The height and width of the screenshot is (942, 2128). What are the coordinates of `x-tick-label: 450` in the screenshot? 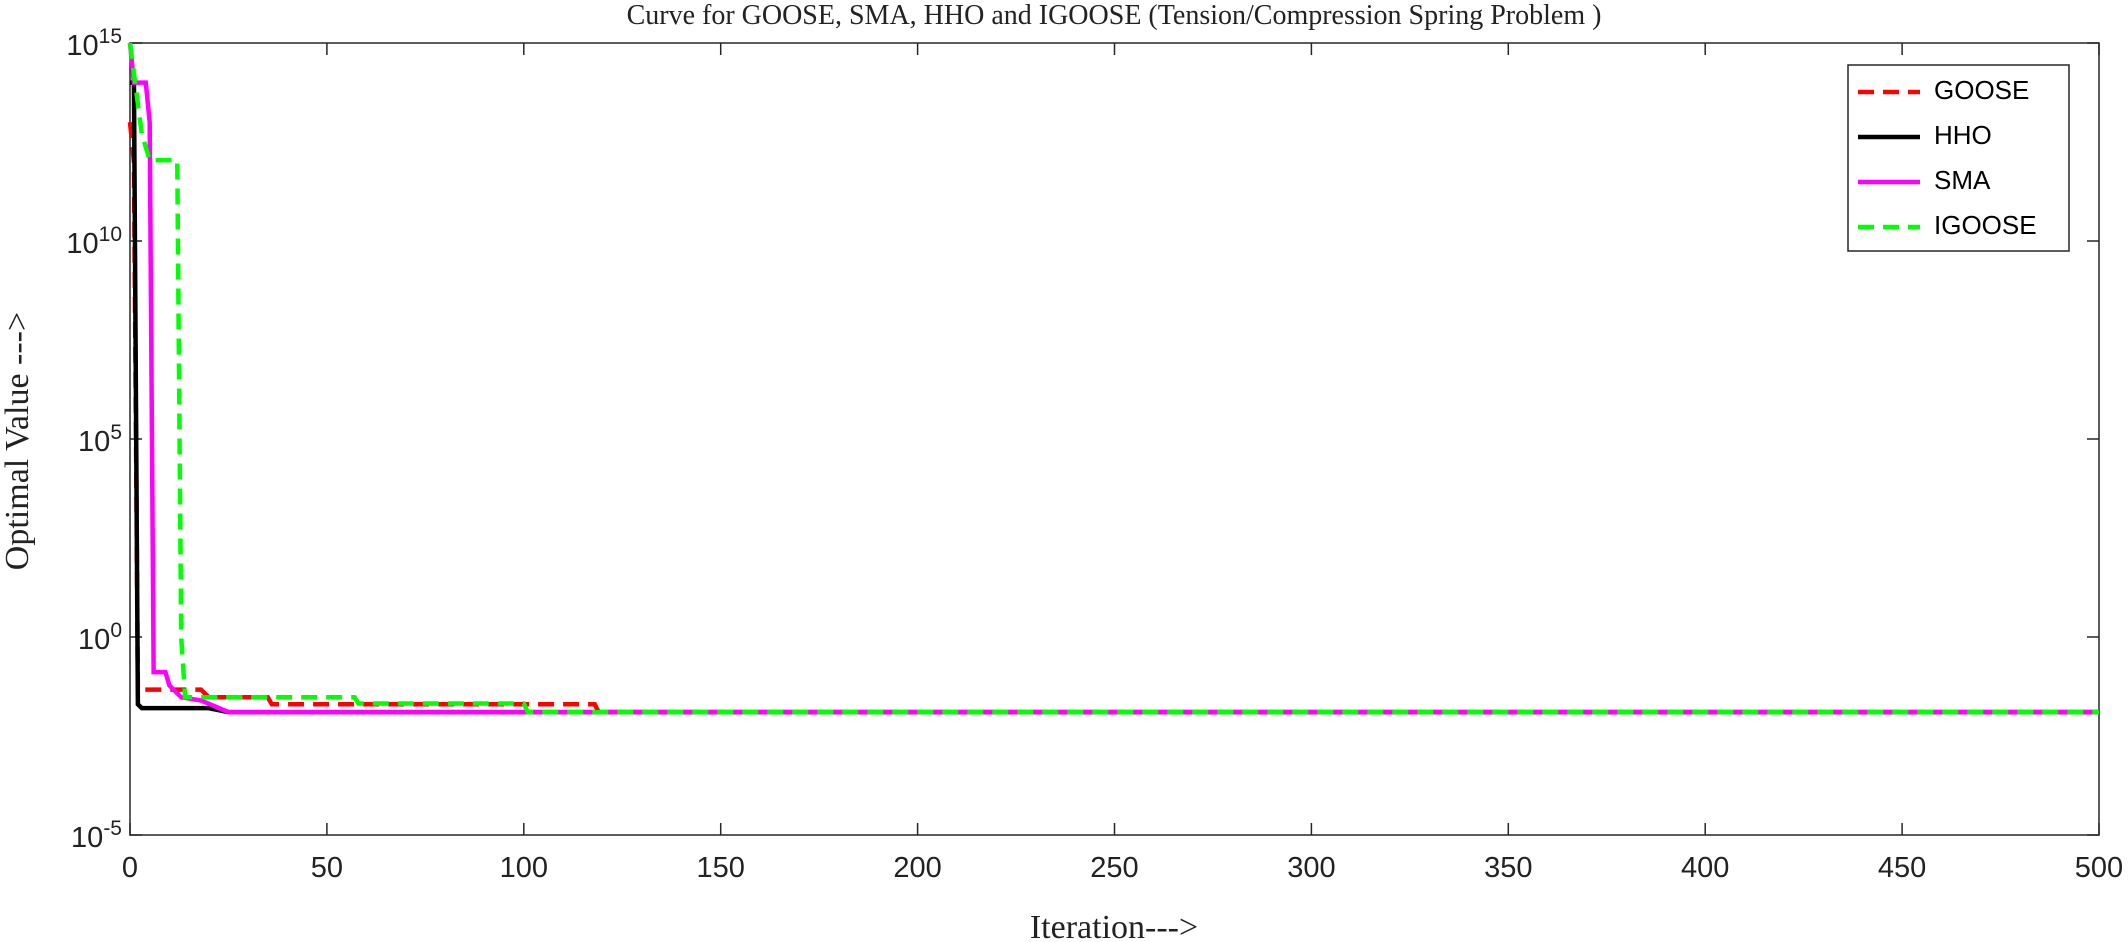 It's located at (1902, 868).